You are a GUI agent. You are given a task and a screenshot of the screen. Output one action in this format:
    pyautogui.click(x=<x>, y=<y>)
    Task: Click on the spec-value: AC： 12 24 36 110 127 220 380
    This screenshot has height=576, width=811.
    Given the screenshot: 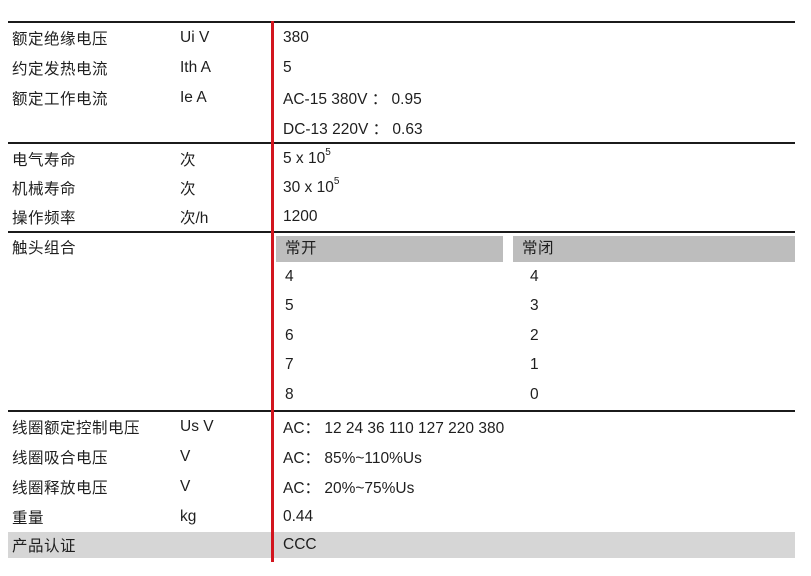 What is the action you would take?
    pyautogui.click(x=394, y=428)
    